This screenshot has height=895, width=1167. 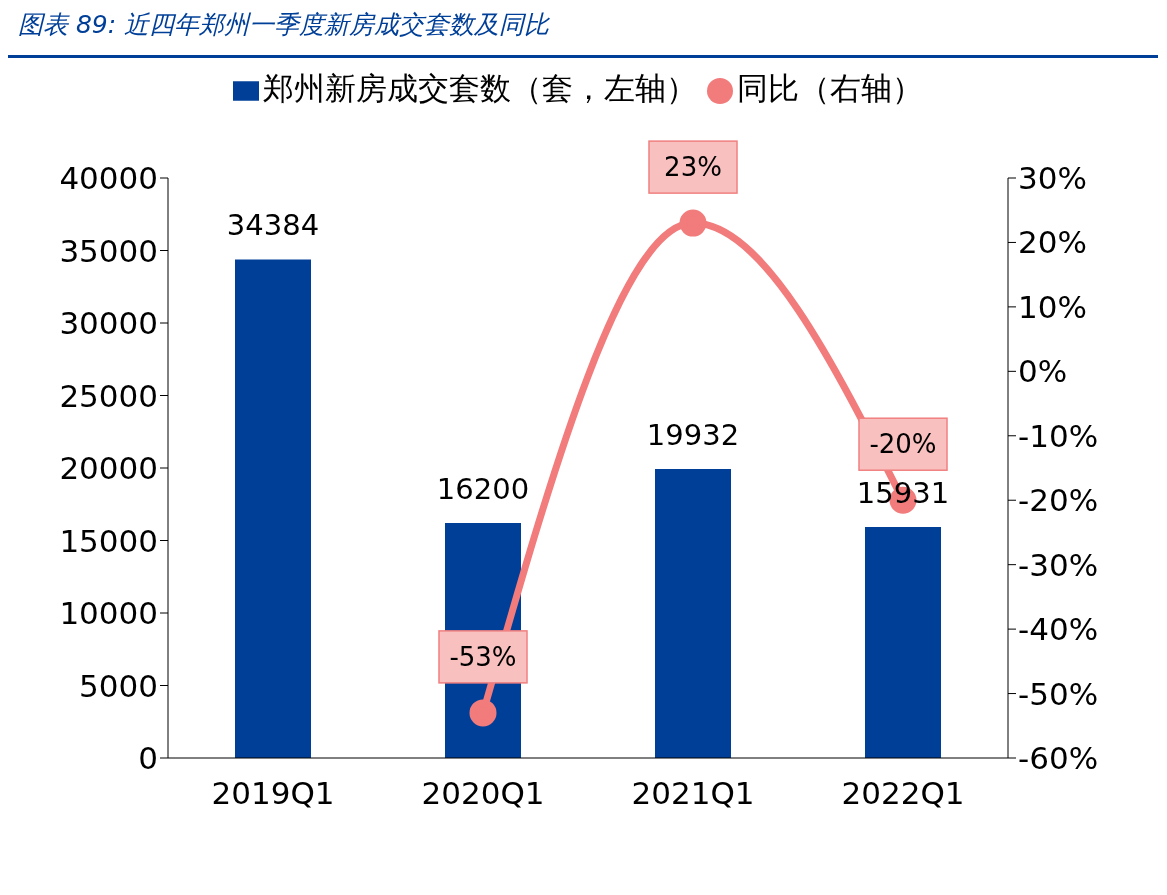 What do you see at coordinates (1058, 564) in the screenshot?
I see `y2-tick-label: -30%` at bounding box center [1058, 564].